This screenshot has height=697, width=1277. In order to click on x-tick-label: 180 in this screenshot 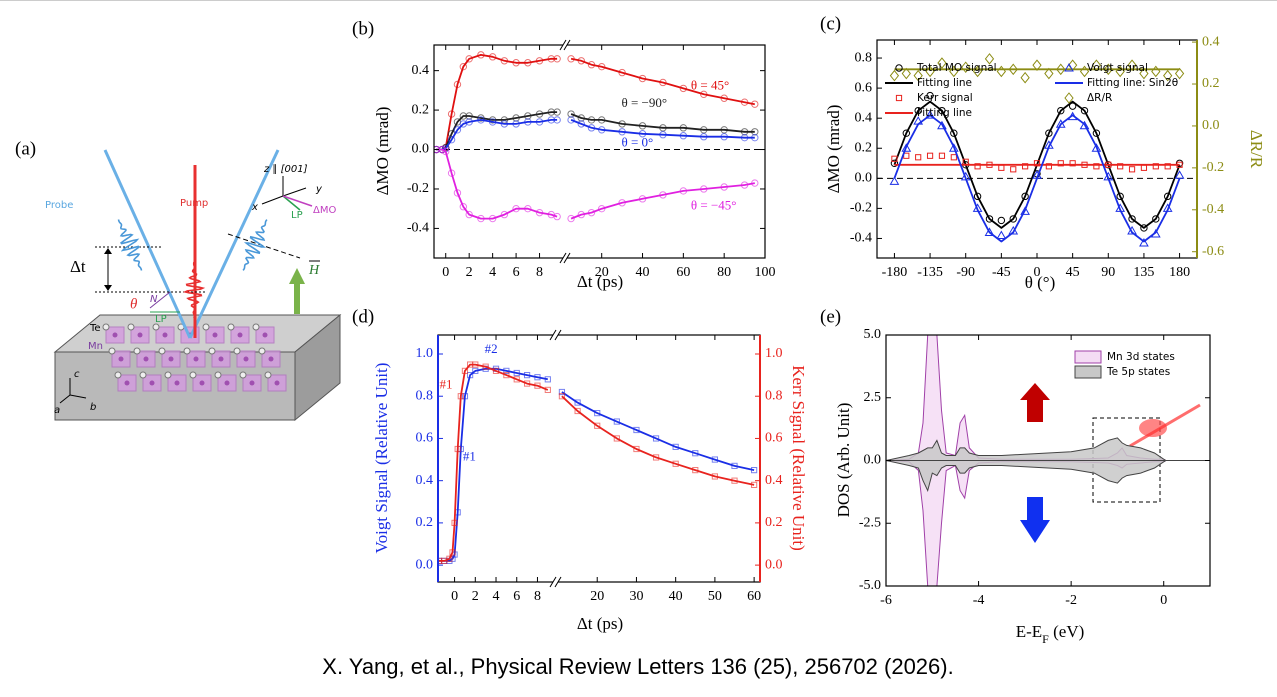, I will do `click(1179, 272)`.